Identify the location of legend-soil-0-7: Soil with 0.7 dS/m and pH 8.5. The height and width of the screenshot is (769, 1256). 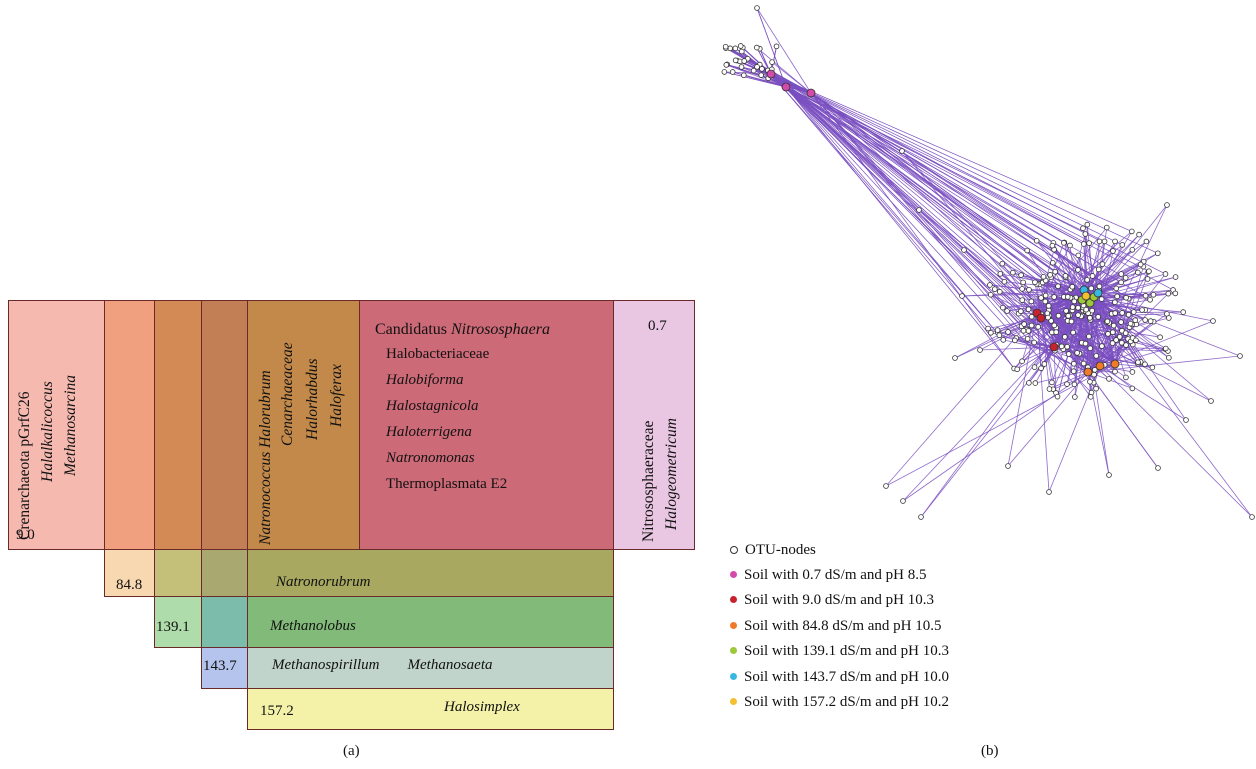
(828, 575).